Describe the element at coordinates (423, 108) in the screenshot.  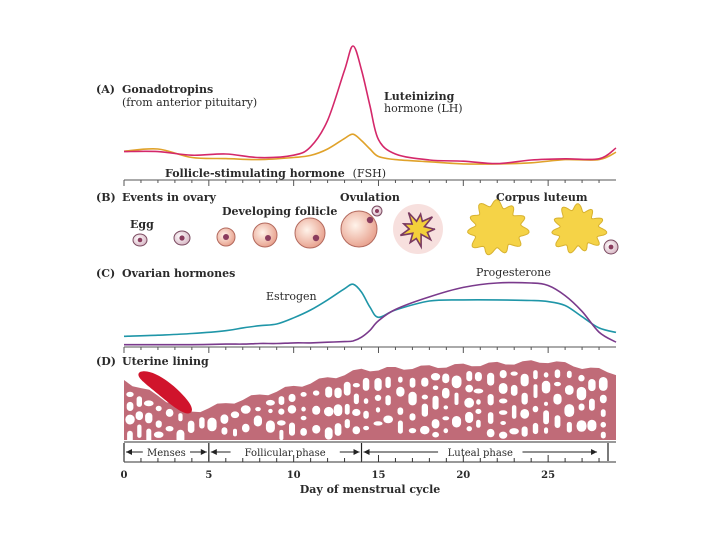
I see `lh-label-line2: hormone (LH)` at that location.